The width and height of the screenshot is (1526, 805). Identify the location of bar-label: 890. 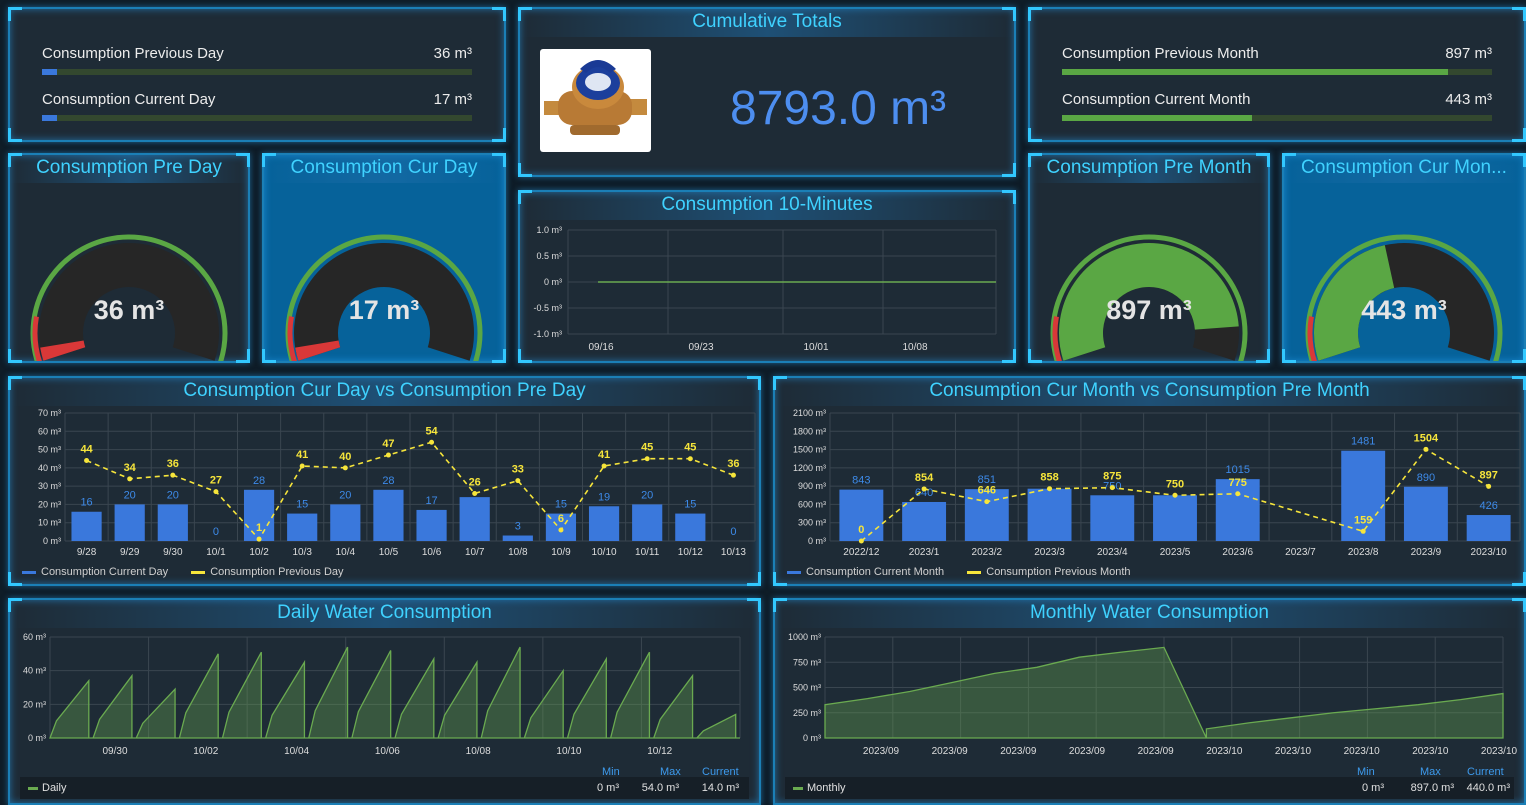
(1426, 478).